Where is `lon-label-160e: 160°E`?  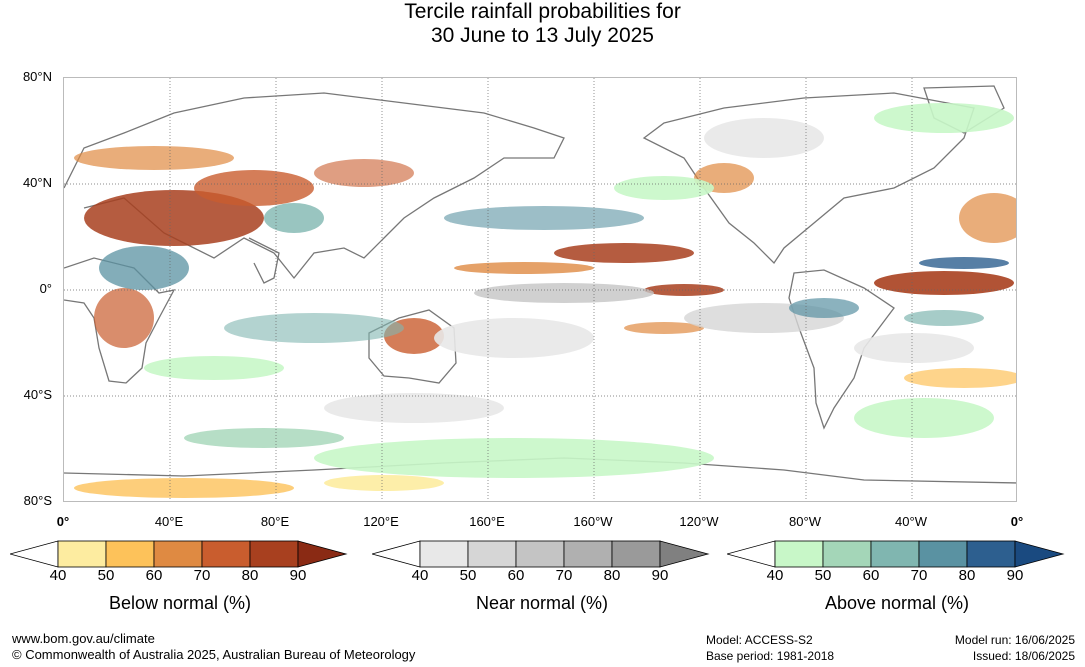
lon-label-160e: 160°E is located at coordinates (487, 521).